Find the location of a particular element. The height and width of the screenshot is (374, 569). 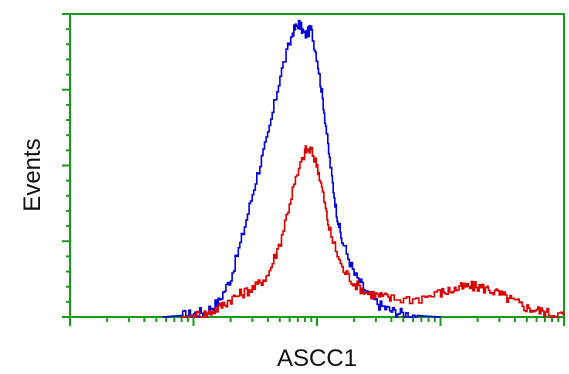

x-axis-label: ASCC1 is located at coordinates (317, 358).